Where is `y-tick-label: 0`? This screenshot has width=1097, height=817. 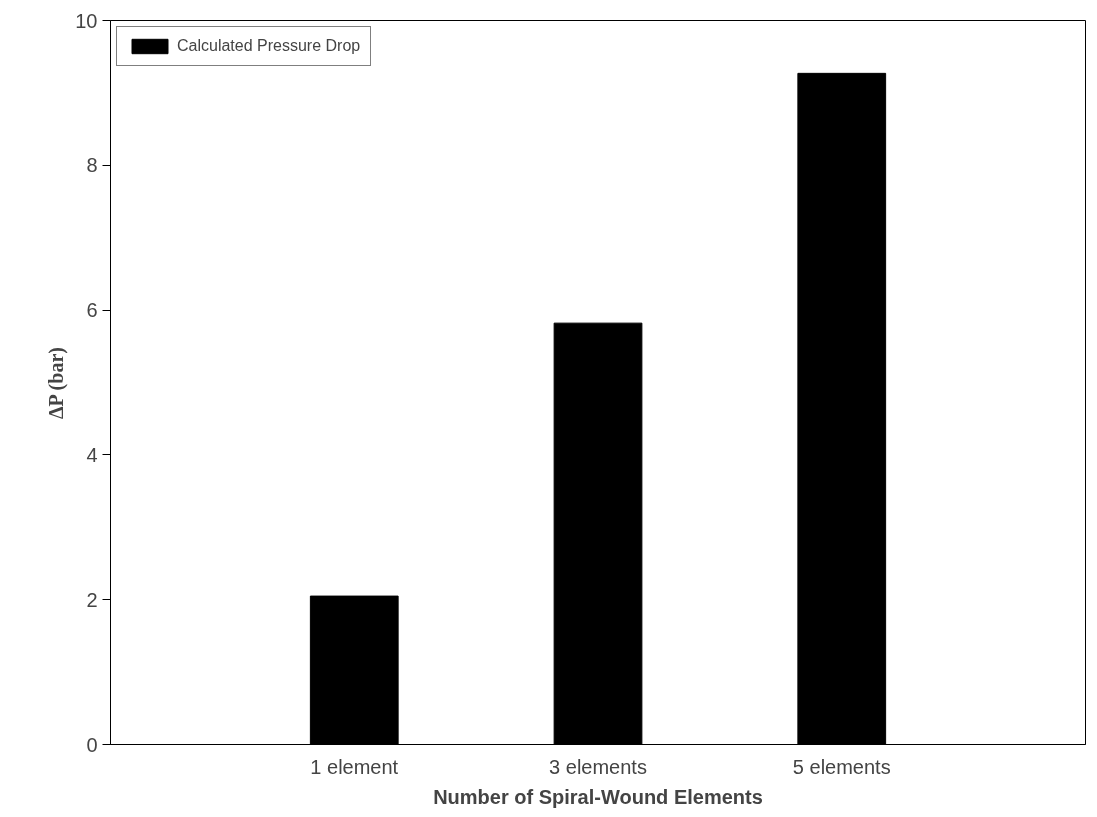
y-tick-label: 0 is located at coordinates (92, 744).